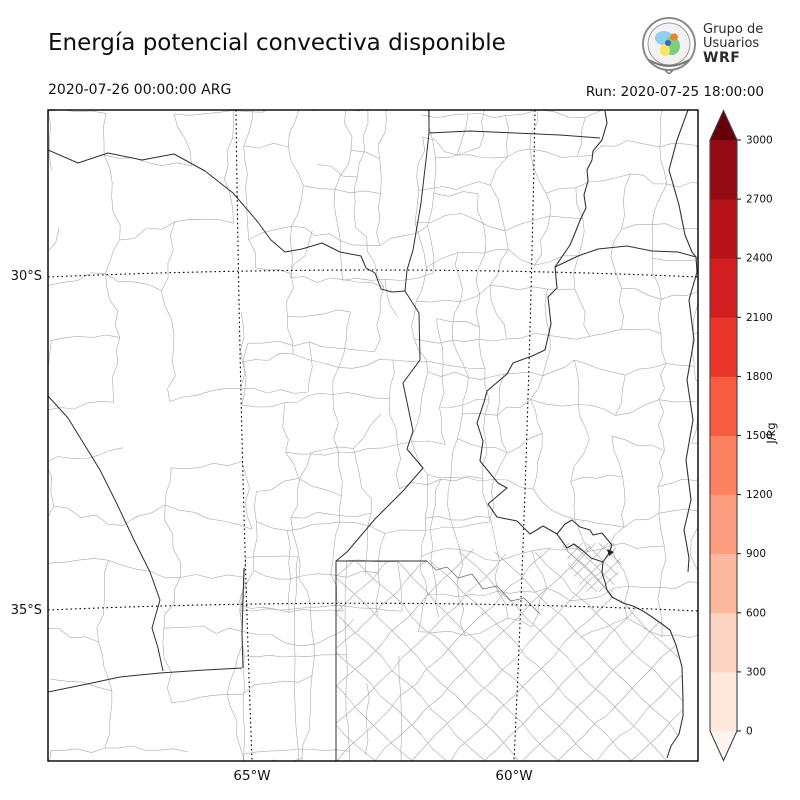  Describe the element at coordinates (683, 341) in the screenshot. I see `uruguay-river` at that location.